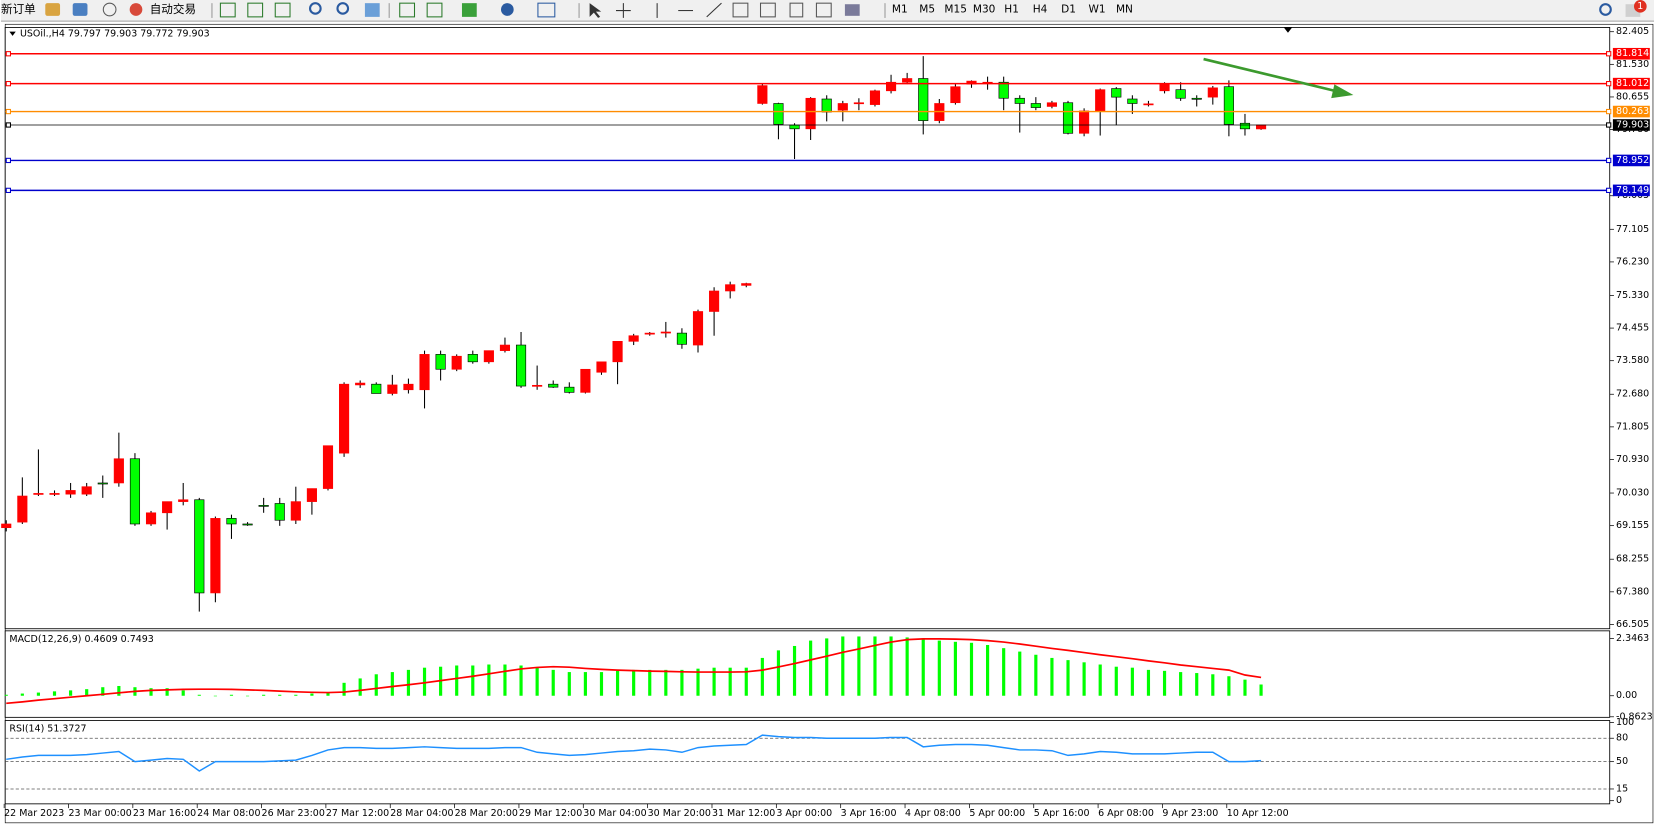 The image size is (1655, 826). What do you see at coordinates (81, 639) in the screenshot?
I see `macd-title: MACD(12,26,9) 0.4609 0.7493` at bounding box center [81, 639].